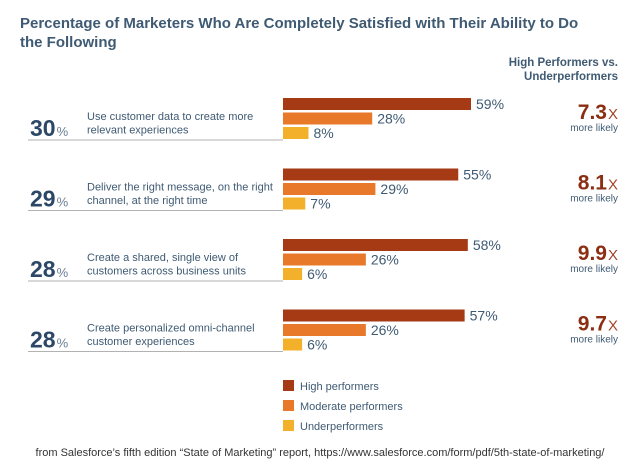 The width and height of the screenshot is (640, 475). What do you see at coordinates (170, 117) in the screenshot?
I see `category-label: Use customer data to create more` at bounding box center [170, 117].